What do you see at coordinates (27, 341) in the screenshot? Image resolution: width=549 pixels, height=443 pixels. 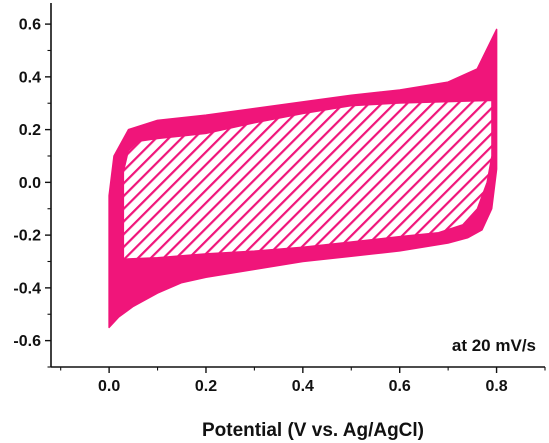 I see `y-tick-label: -0.6` at bounding box center [27, 341].